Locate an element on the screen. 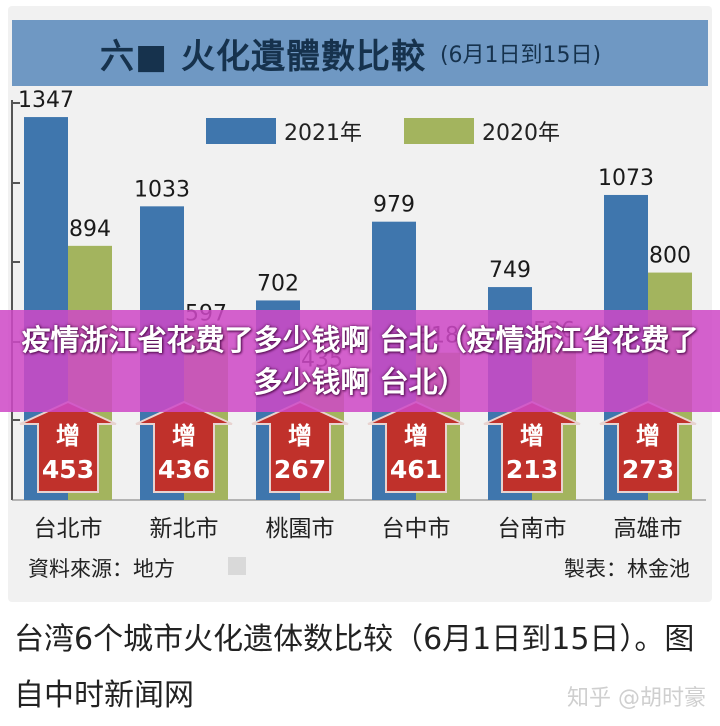 The height and width of the screenshot is (726, 720). increase-value: 461 is located at coordinates (416, 469).